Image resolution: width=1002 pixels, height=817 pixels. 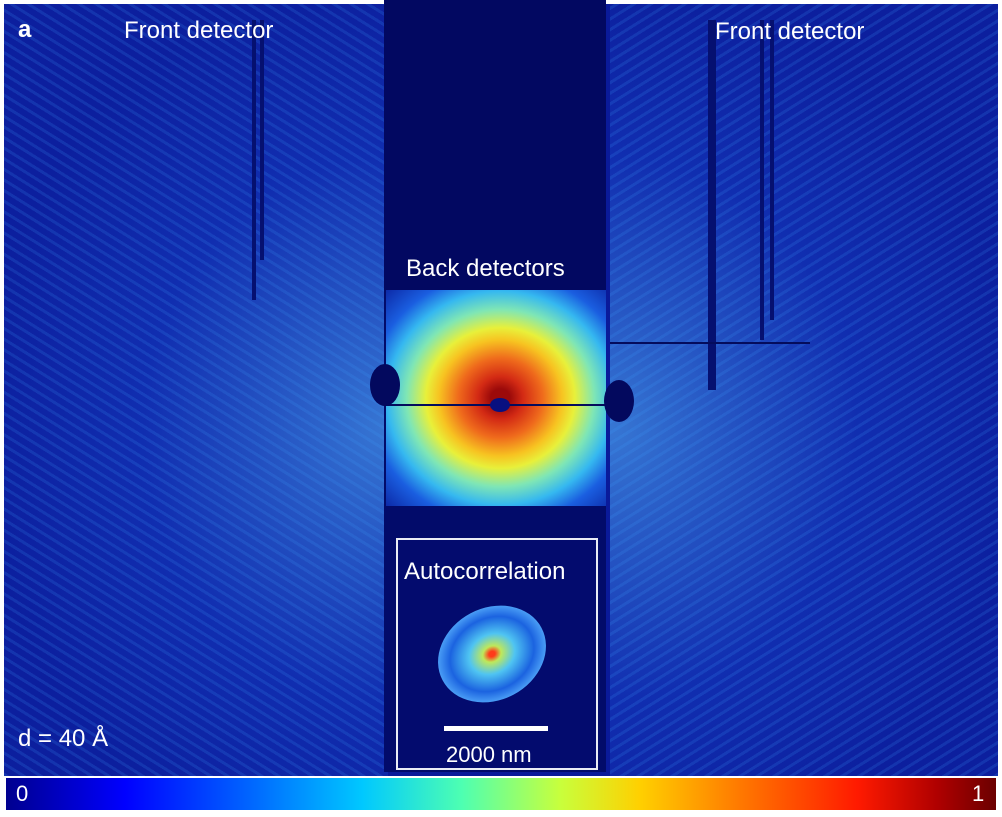 I want to click on scale-bar-label: 2000 nm, so click(x=489, y=754).